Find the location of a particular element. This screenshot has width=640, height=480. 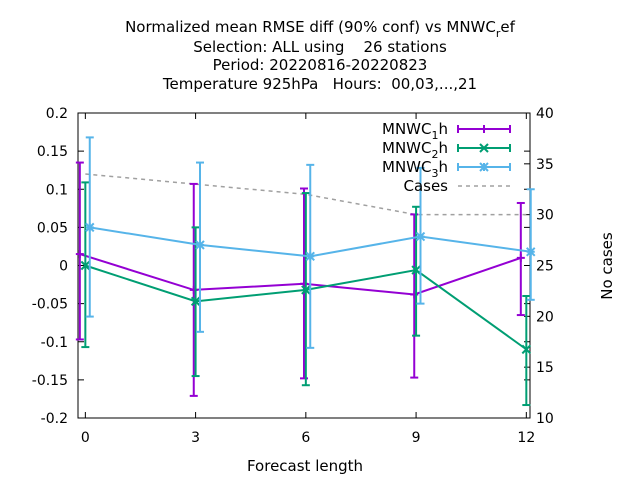

y-tick-label: 0.05 is located at coordinates (52, 228).